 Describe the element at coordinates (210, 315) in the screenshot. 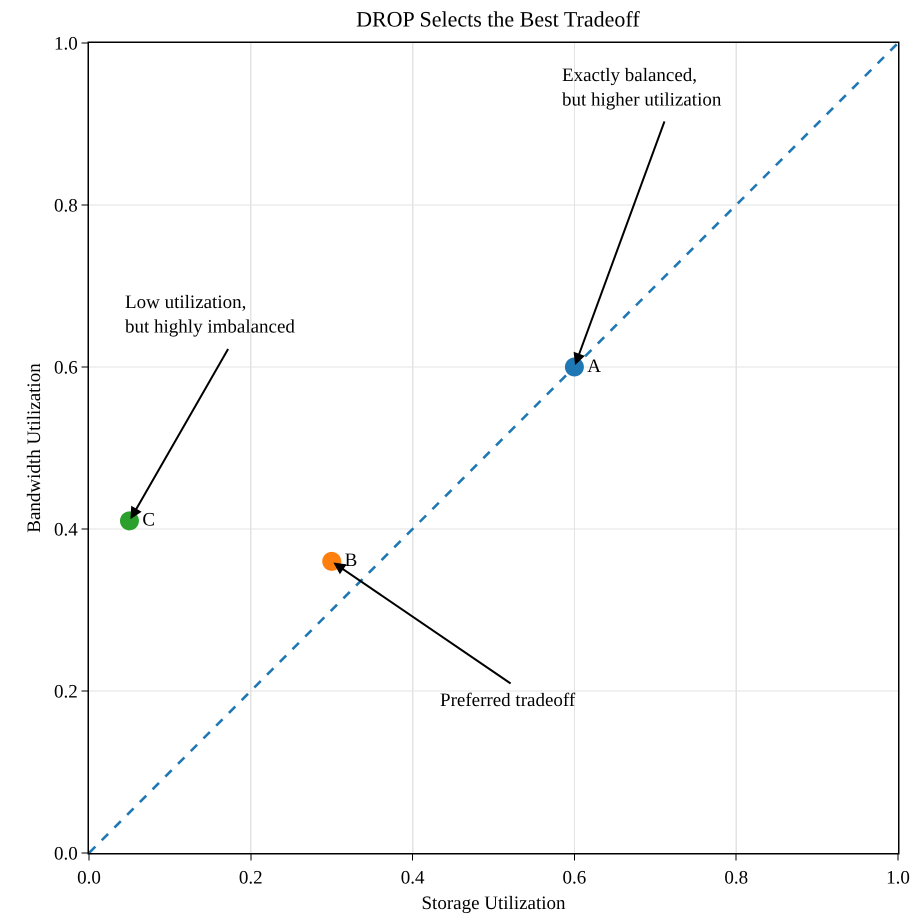

I see `annotation: Low utilization, but highly imbalanced` at that location.